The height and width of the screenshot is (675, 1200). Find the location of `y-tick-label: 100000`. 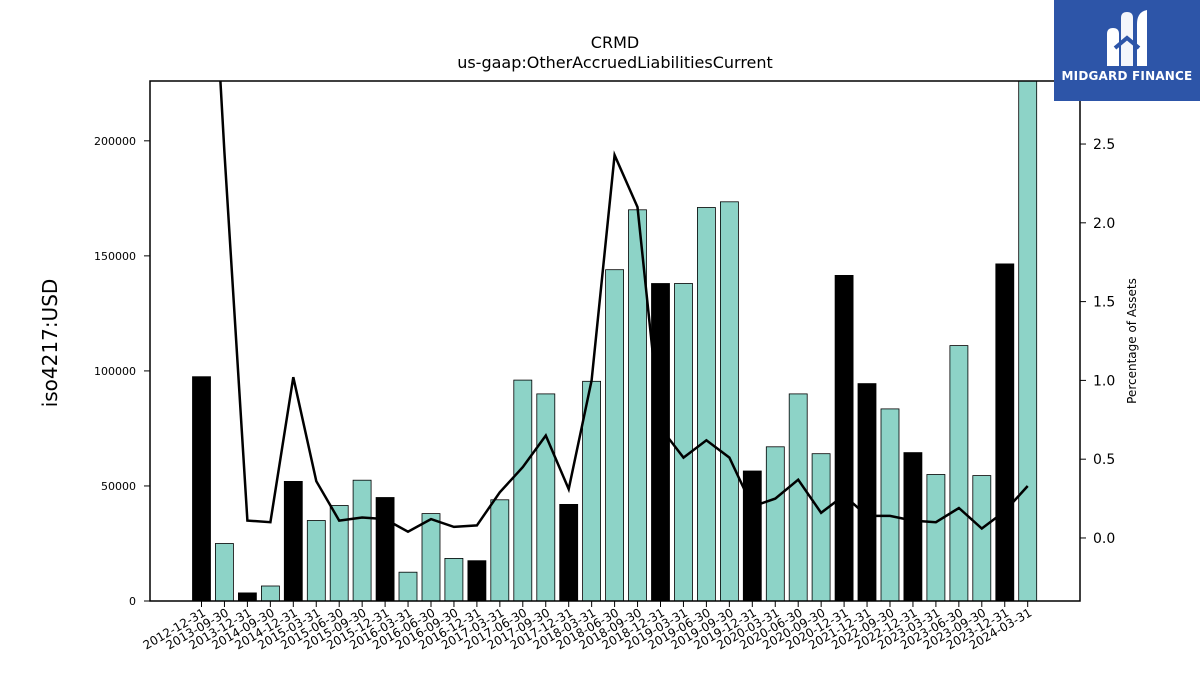

y-tick-label: 100000 is located at coordinates (115, 371).